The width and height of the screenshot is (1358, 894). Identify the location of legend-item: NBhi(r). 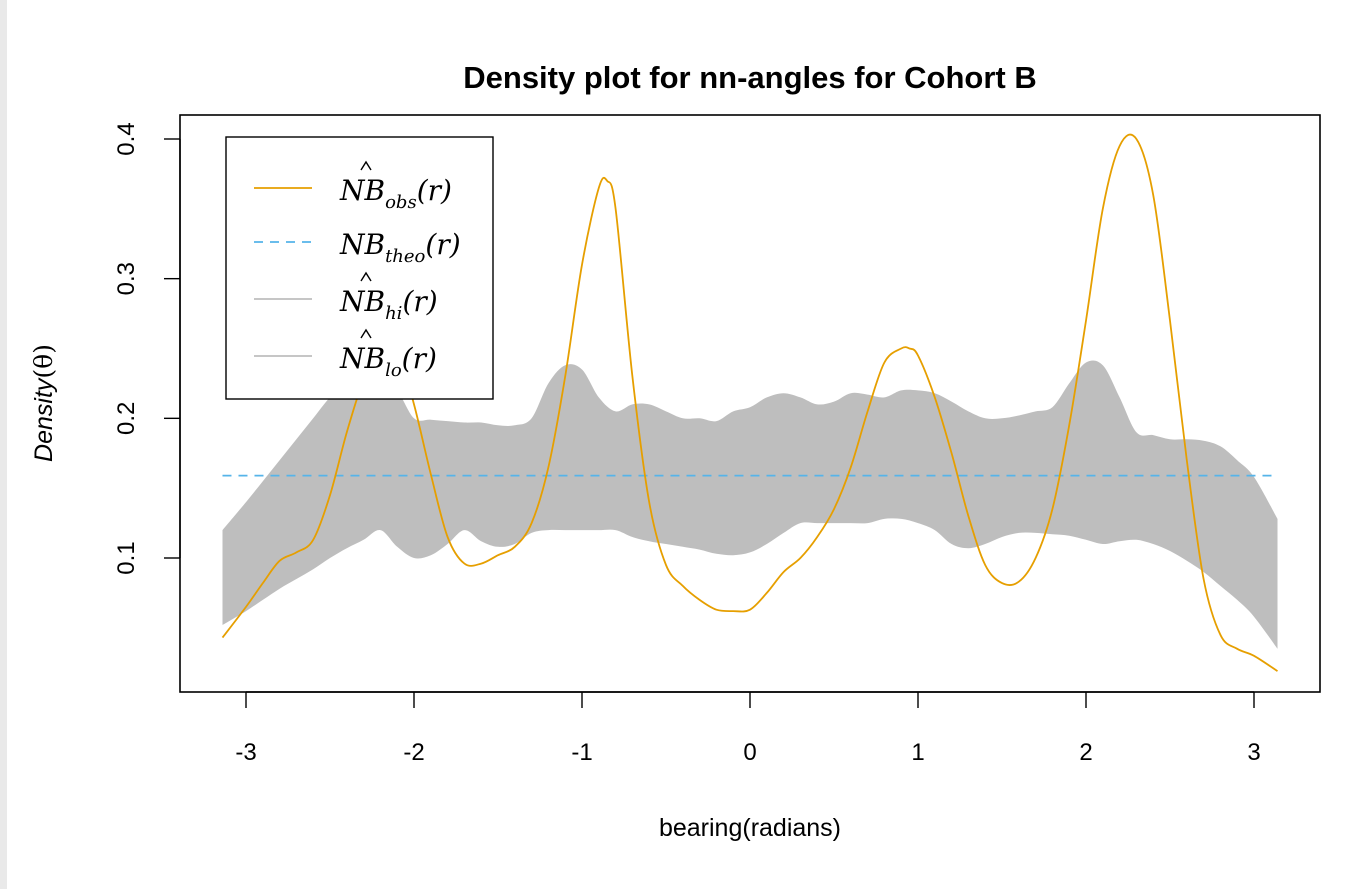
(346, 297).